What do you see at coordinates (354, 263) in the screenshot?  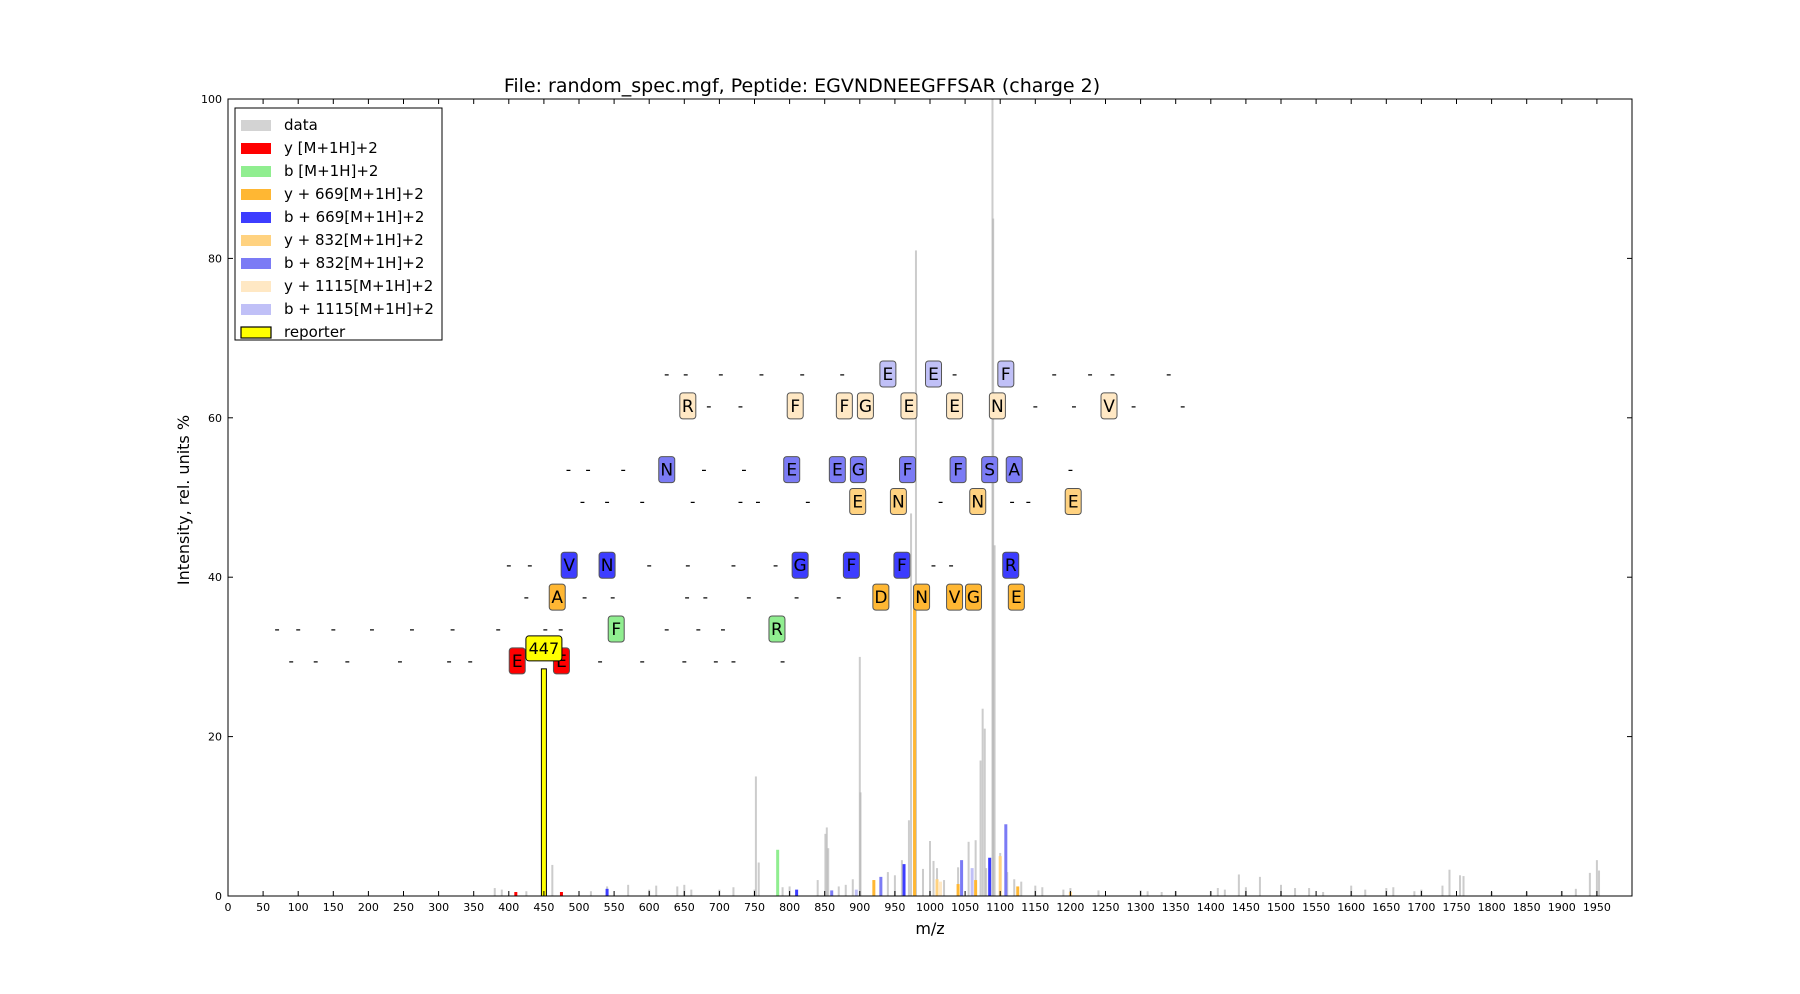 I see `legend-entry: b + 832[M+1H]+2` at bounding box center [354, 263].